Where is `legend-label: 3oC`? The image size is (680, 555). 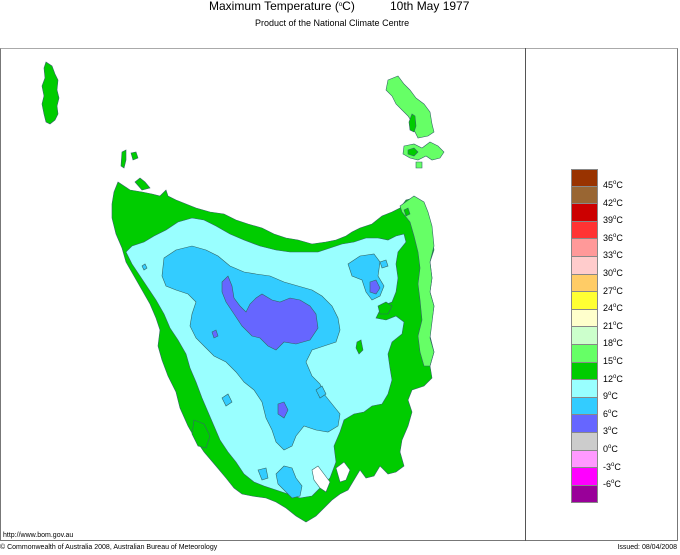 legend-label: 3oC is located at coordinates (610, 431).